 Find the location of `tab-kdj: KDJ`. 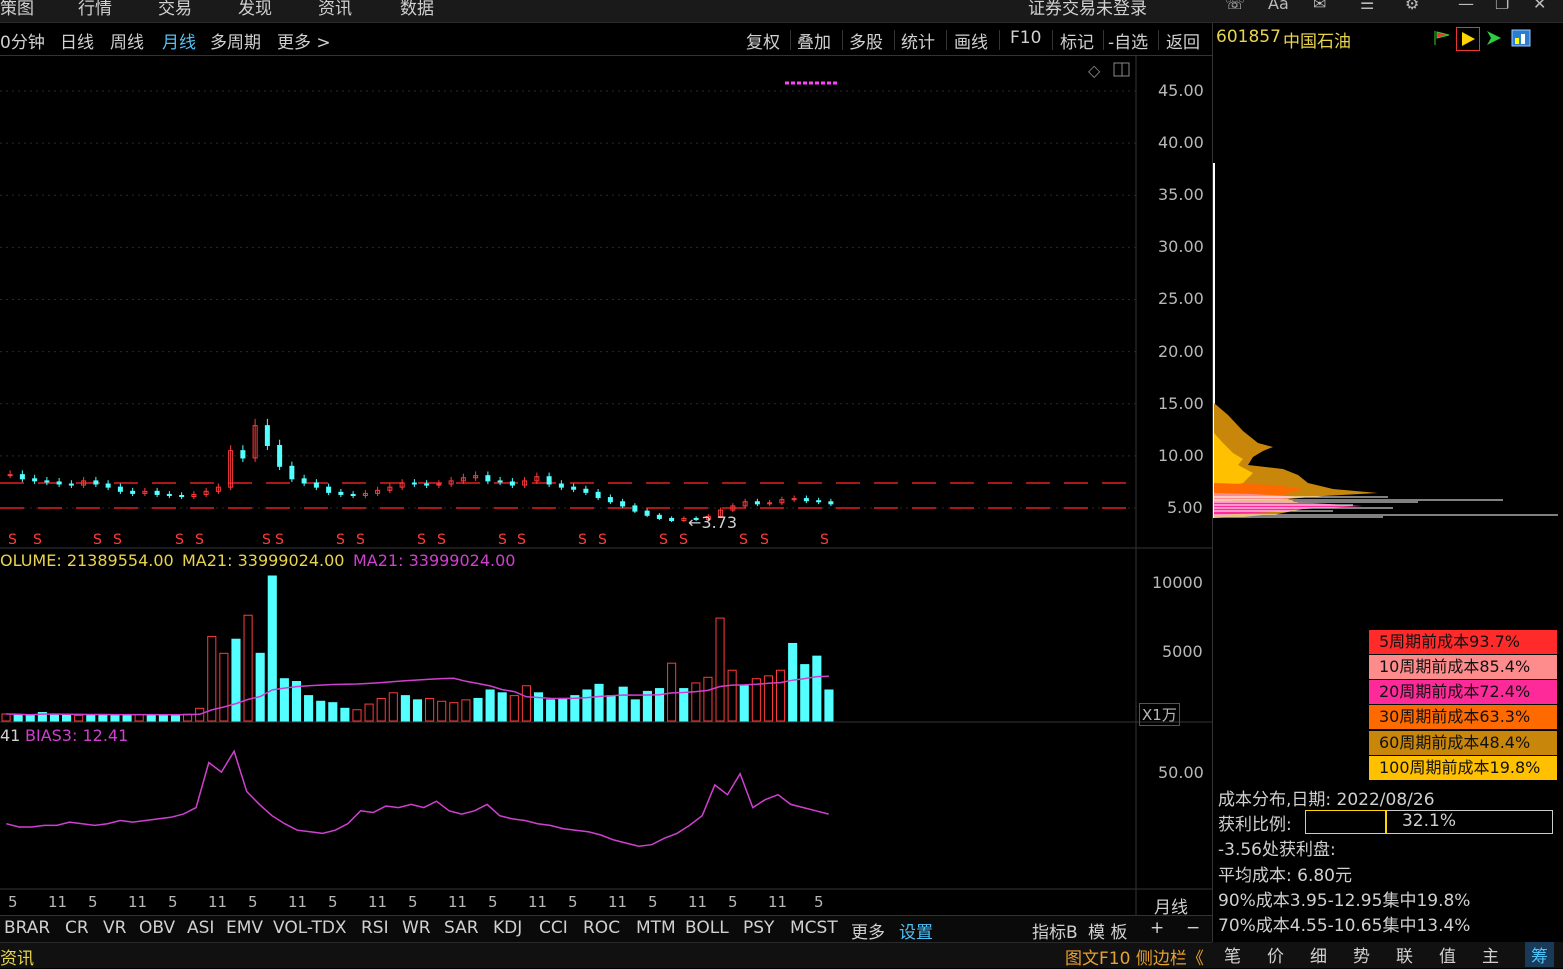

tab-kdj: KDJ is located at coordinates (508, 928).